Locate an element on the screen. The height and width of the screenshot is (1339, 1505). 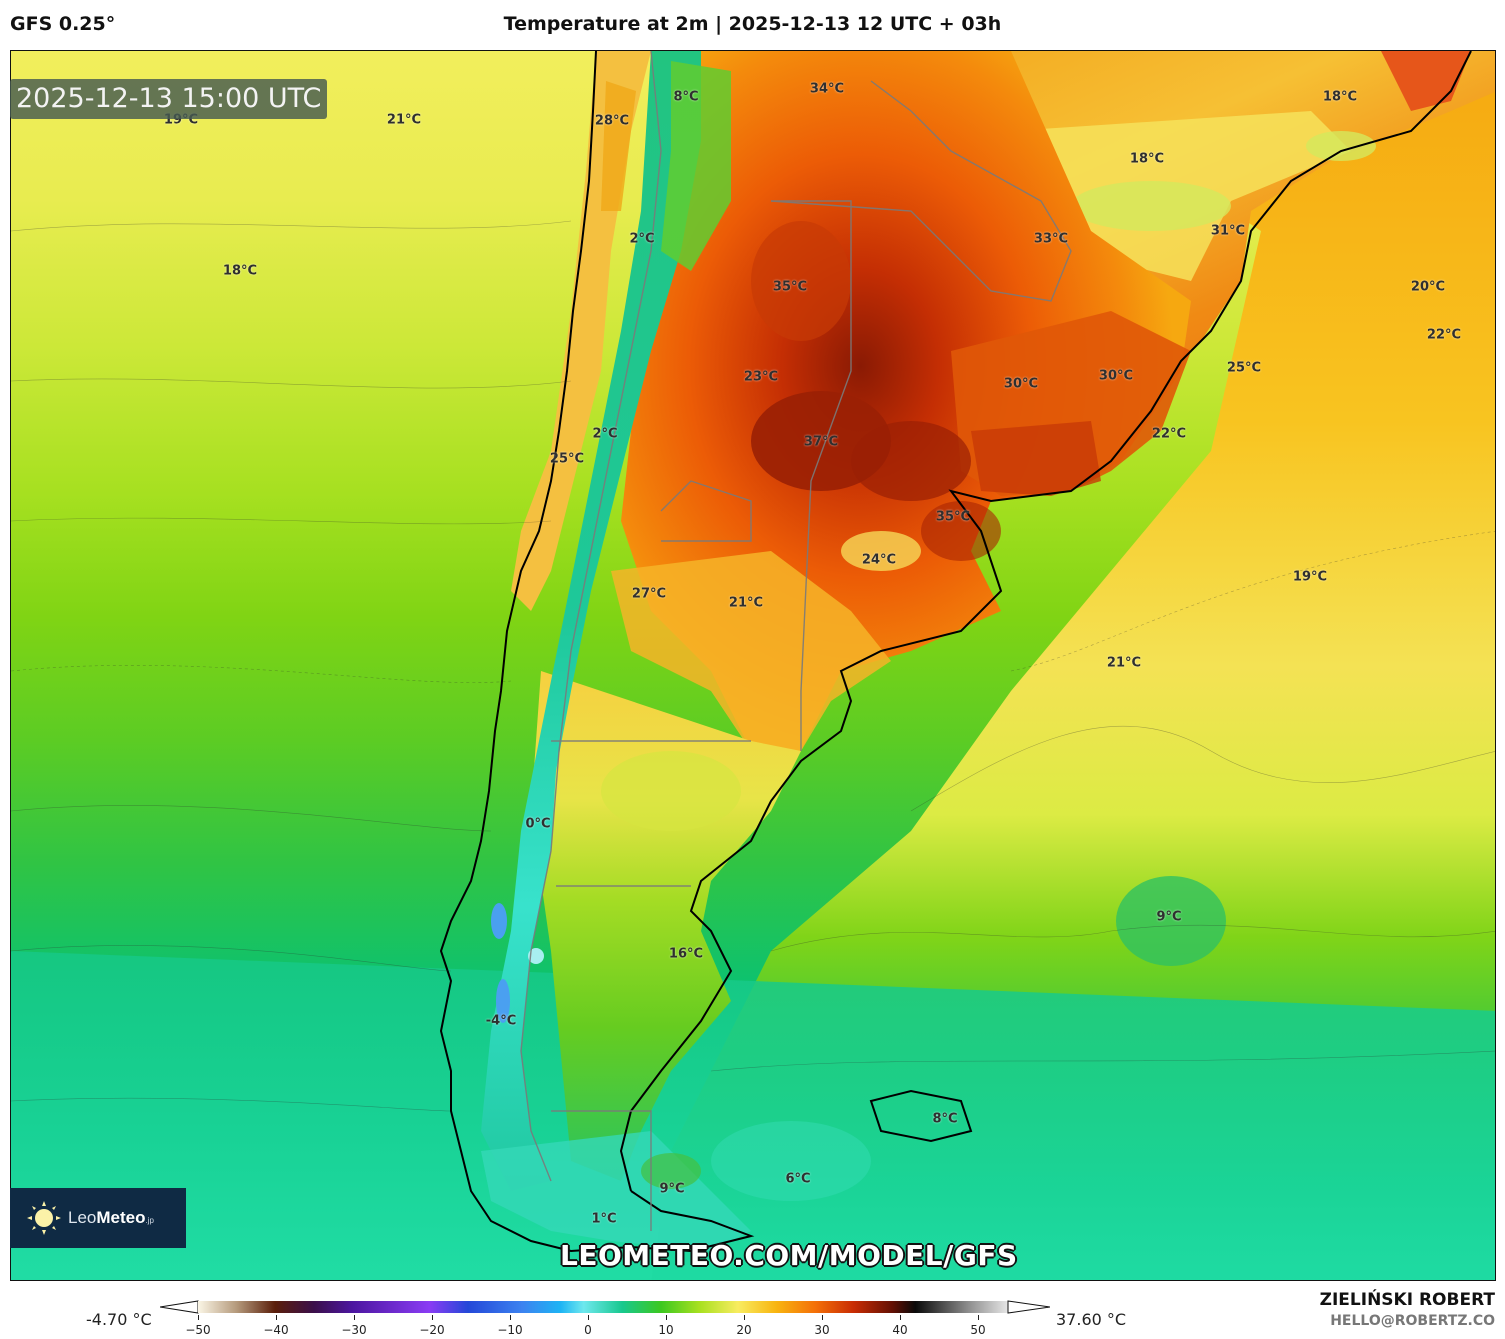
temperature-label: 28°C is located at coordinates (612, 121).